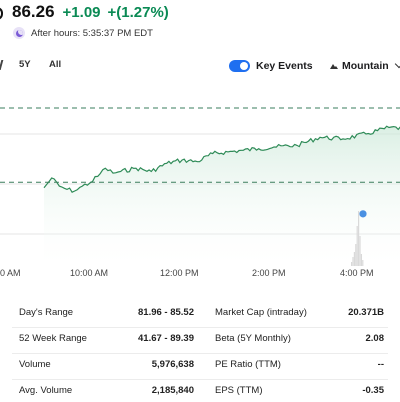  Describe the element at coordinates (357, 273) in the screenshot. I see `x-tick-label: 4:00 PM` at that location.